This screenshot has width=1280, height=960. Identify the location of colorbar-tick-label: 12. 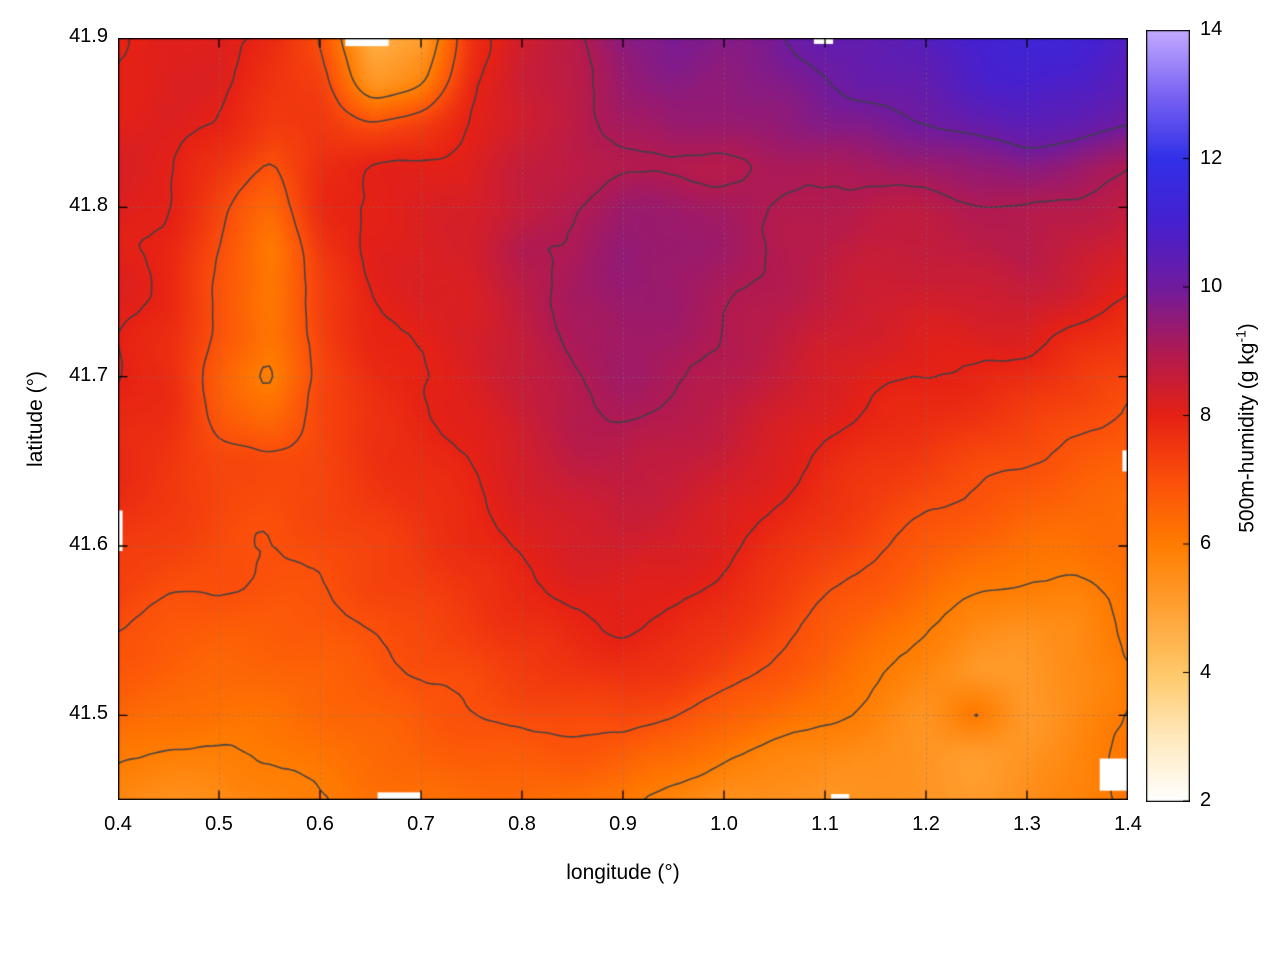
(1211, 157).